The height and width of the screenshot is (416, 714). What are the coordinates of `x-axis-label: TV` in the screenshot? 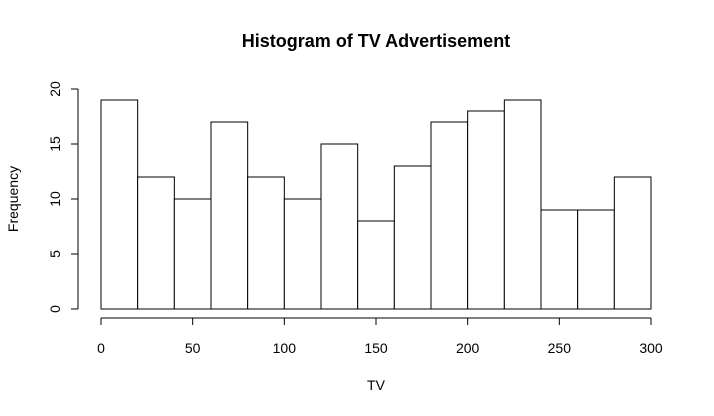 It's located at (376, 385).